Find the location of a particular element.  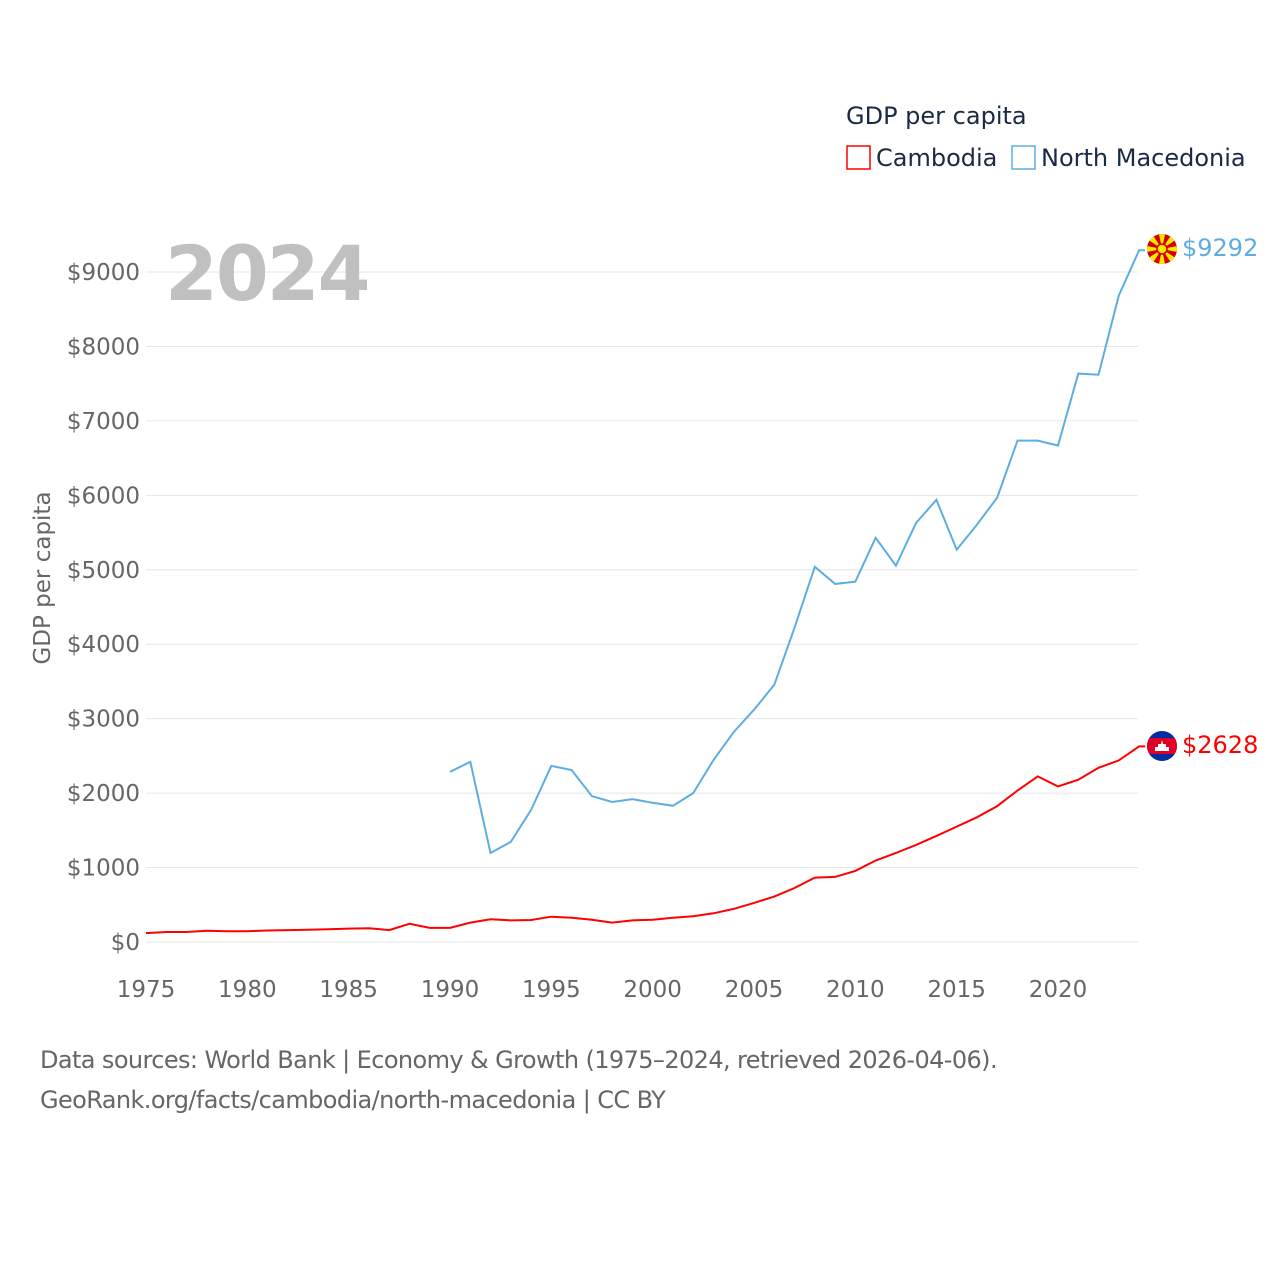

y-tick-label: $5000 is located at coordinates (103, 571).